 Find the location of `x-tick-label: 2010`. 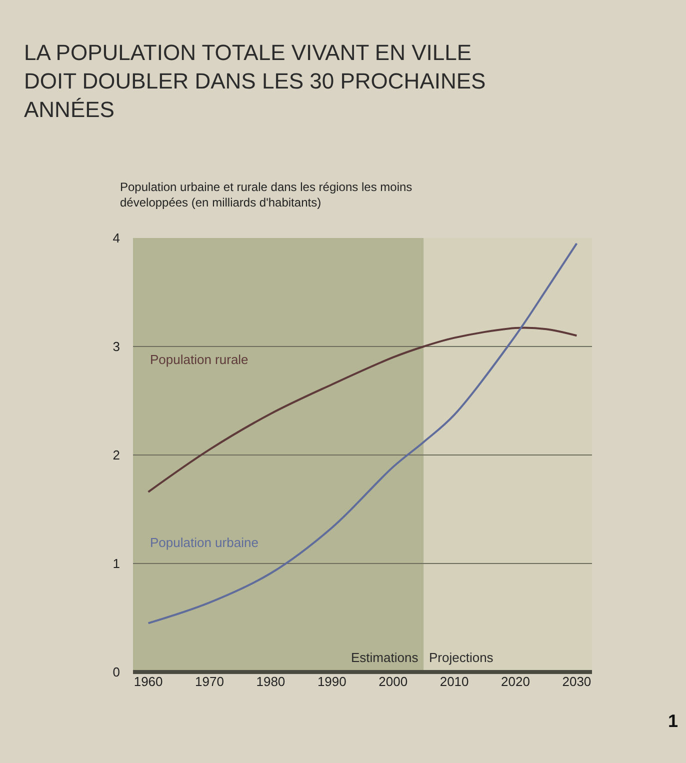

x-tick-label: 2010 is located at coordinates (454, 681).